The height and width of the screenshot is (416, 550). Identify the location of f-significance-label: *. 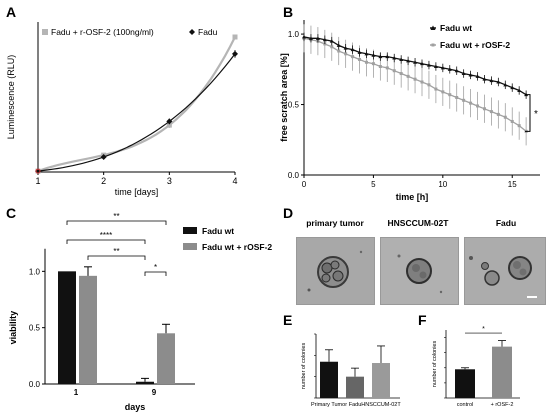
(483, 329).